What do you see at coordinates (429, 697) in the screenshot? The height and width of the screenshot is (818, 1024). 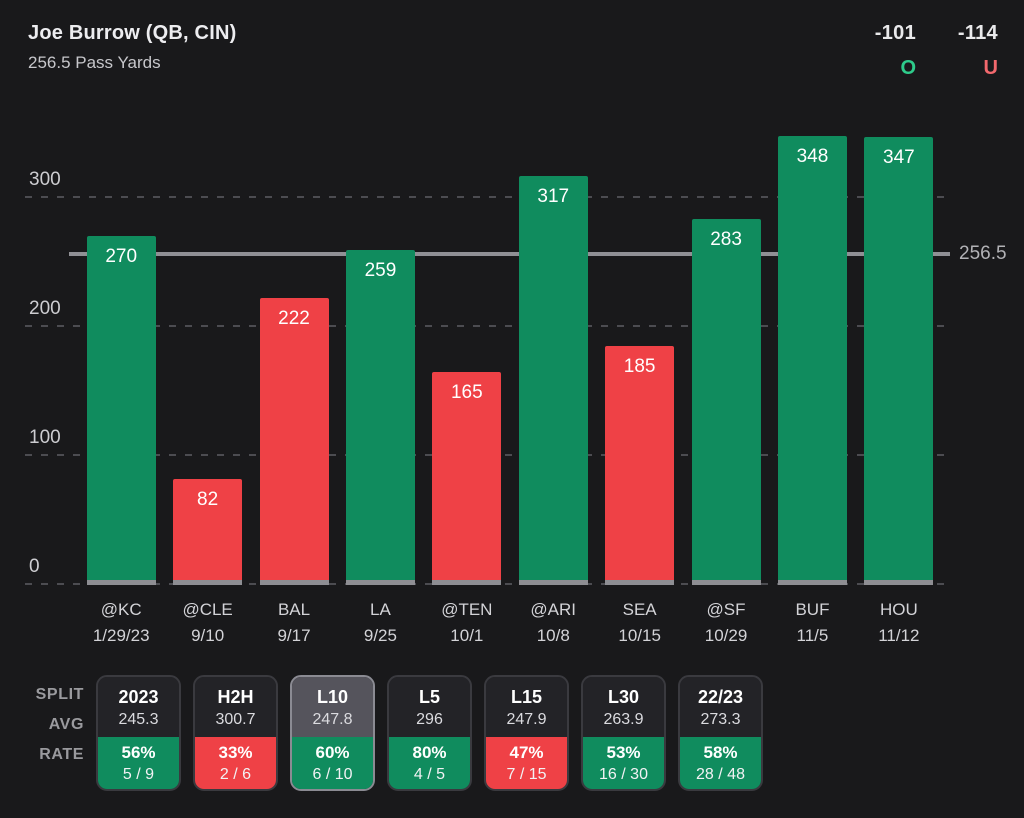 I see `split-name: L5` at bounding box center [429, 697].